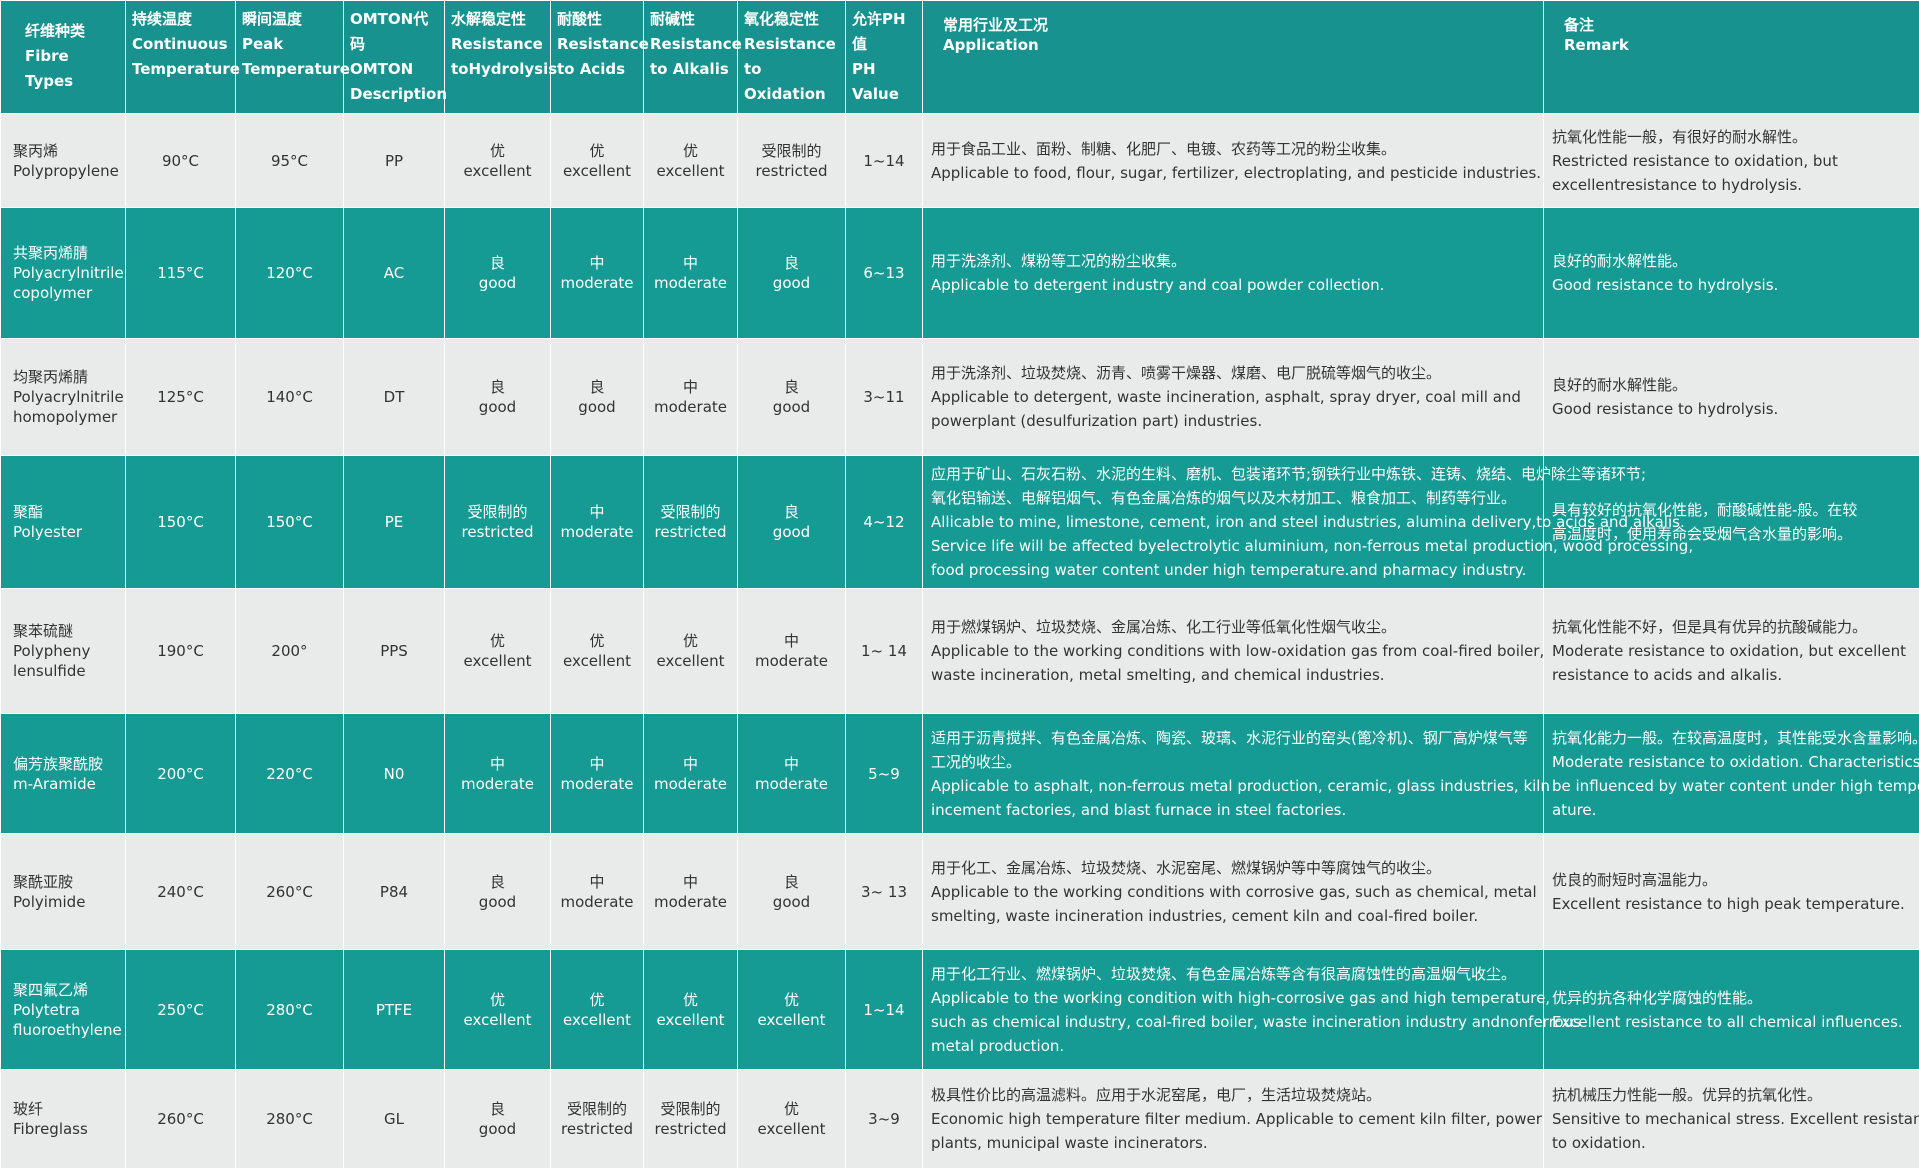 This screenshot has height=1169, width=1919. Describe the element at coordinates (597, 69) in the screenshot. I see `header-line: to Acids` at that location.